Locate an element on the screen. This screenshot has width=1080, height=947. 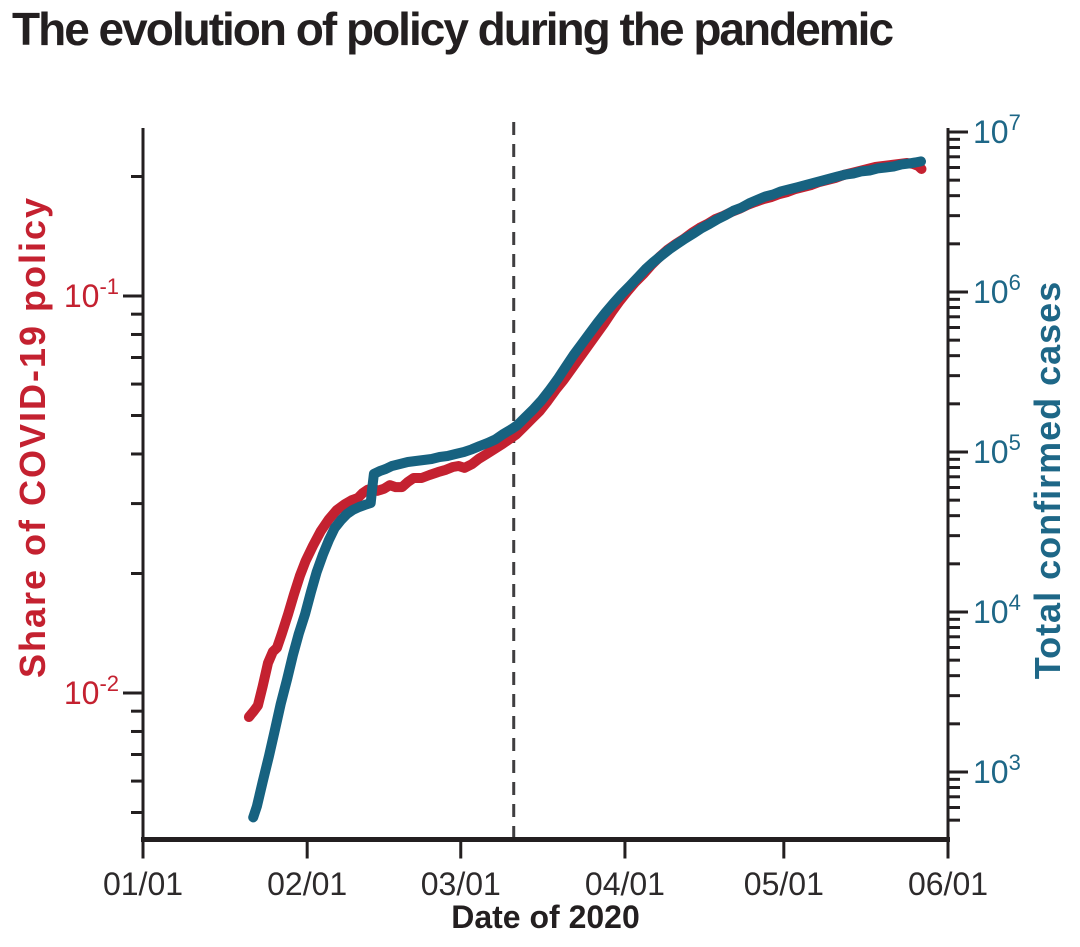
log-tick-label: 10⁷ is located at coordinates (997, 130).